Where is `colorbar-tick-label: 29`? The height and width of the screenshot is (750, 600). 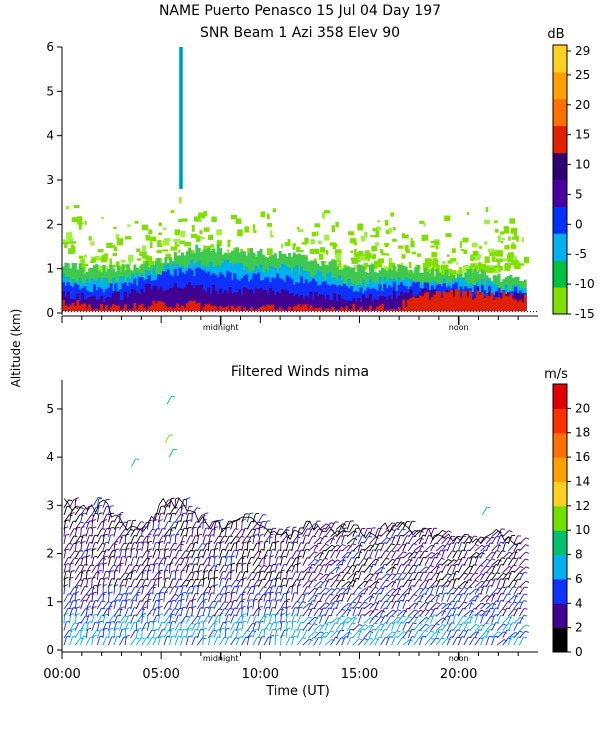 colorbar-tick-label: 29 is located at coordinates (582, 51).